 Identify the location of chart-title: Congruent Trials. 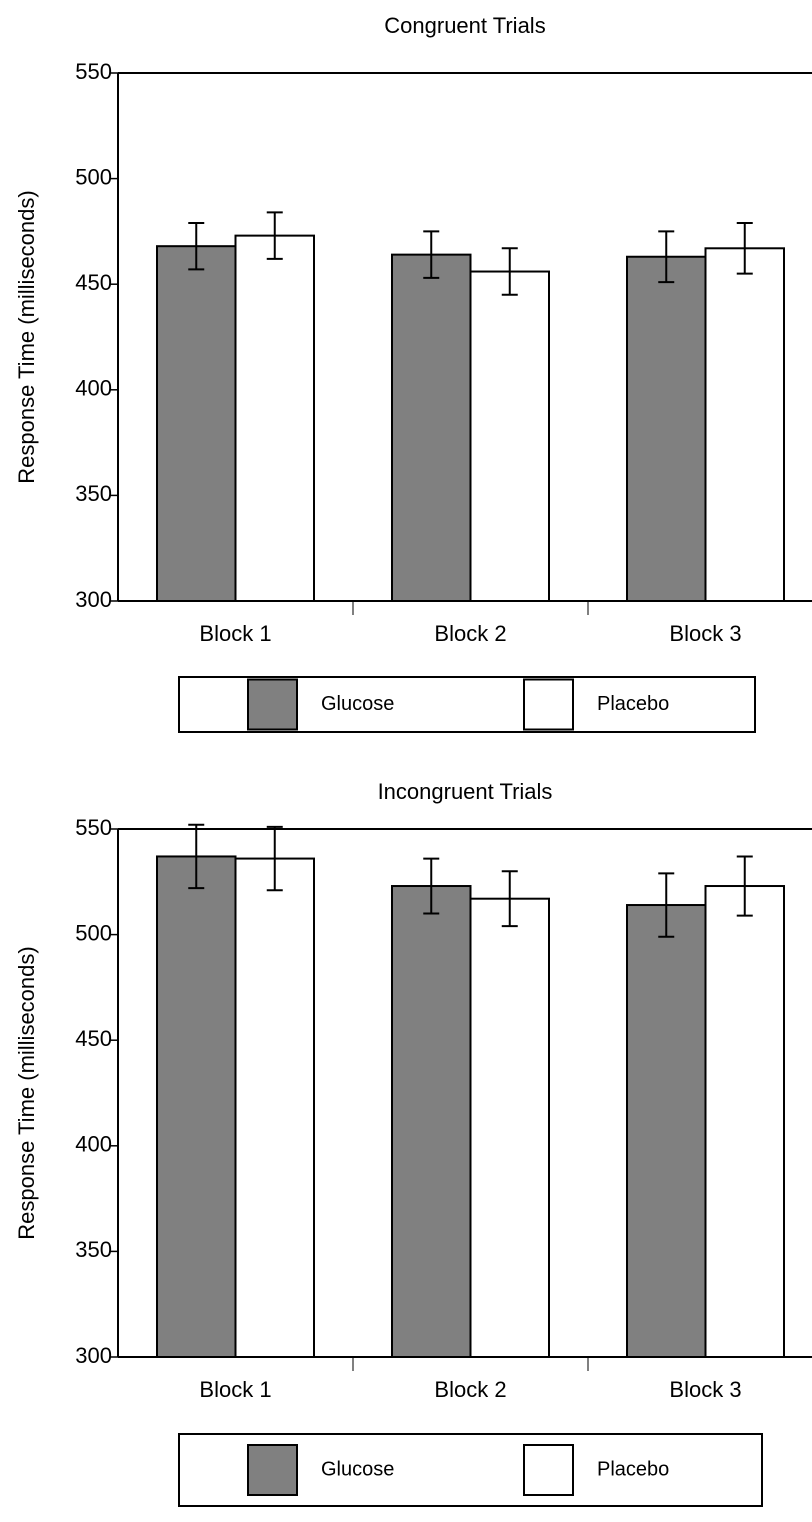
(464, 25).